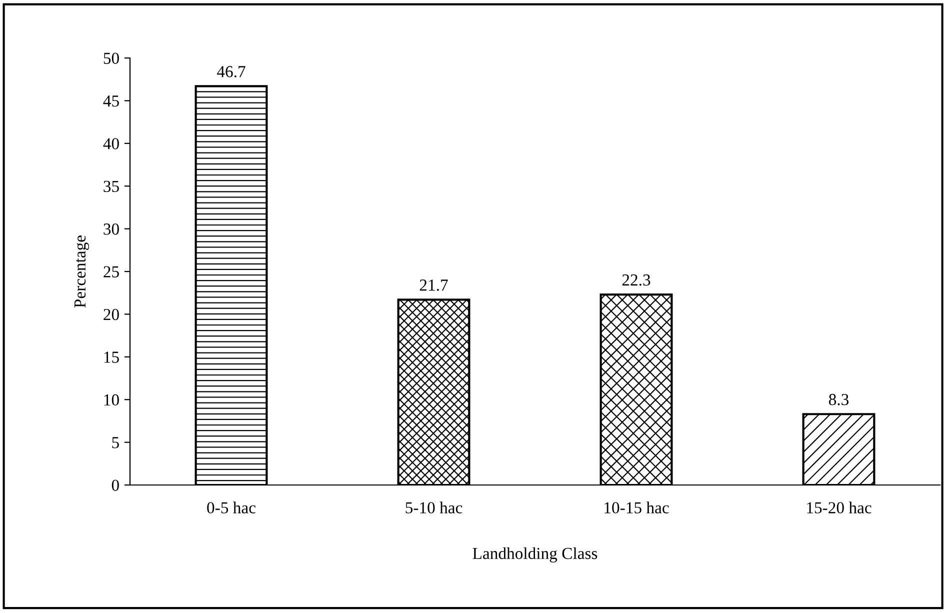 The height and width of the screenshot is (613, 948). What do you see at coordinates (111, 229) in the screenshot?
I see `y-tick-label: 30` at bounding box center [111, 229].